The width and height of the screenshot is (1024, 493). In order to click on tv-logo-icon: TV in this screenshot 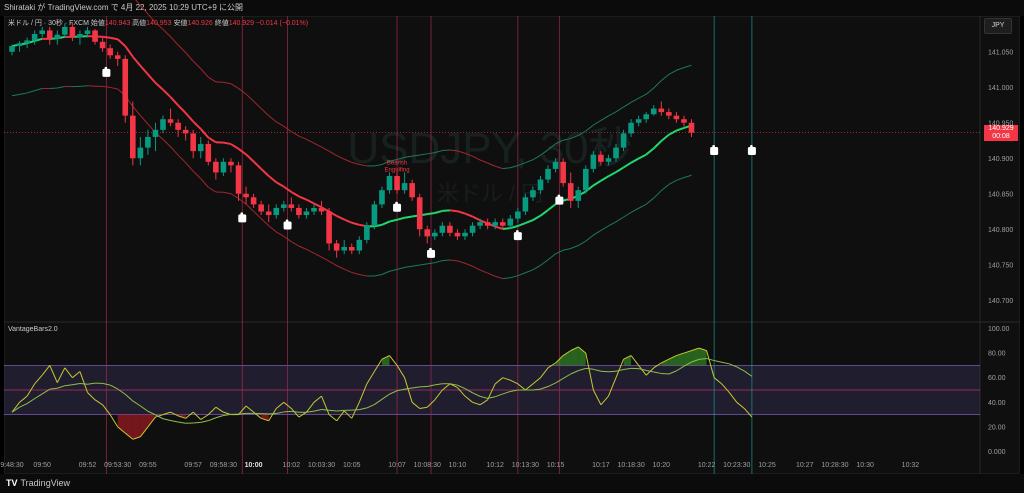, I will do `click(12, 483)`.